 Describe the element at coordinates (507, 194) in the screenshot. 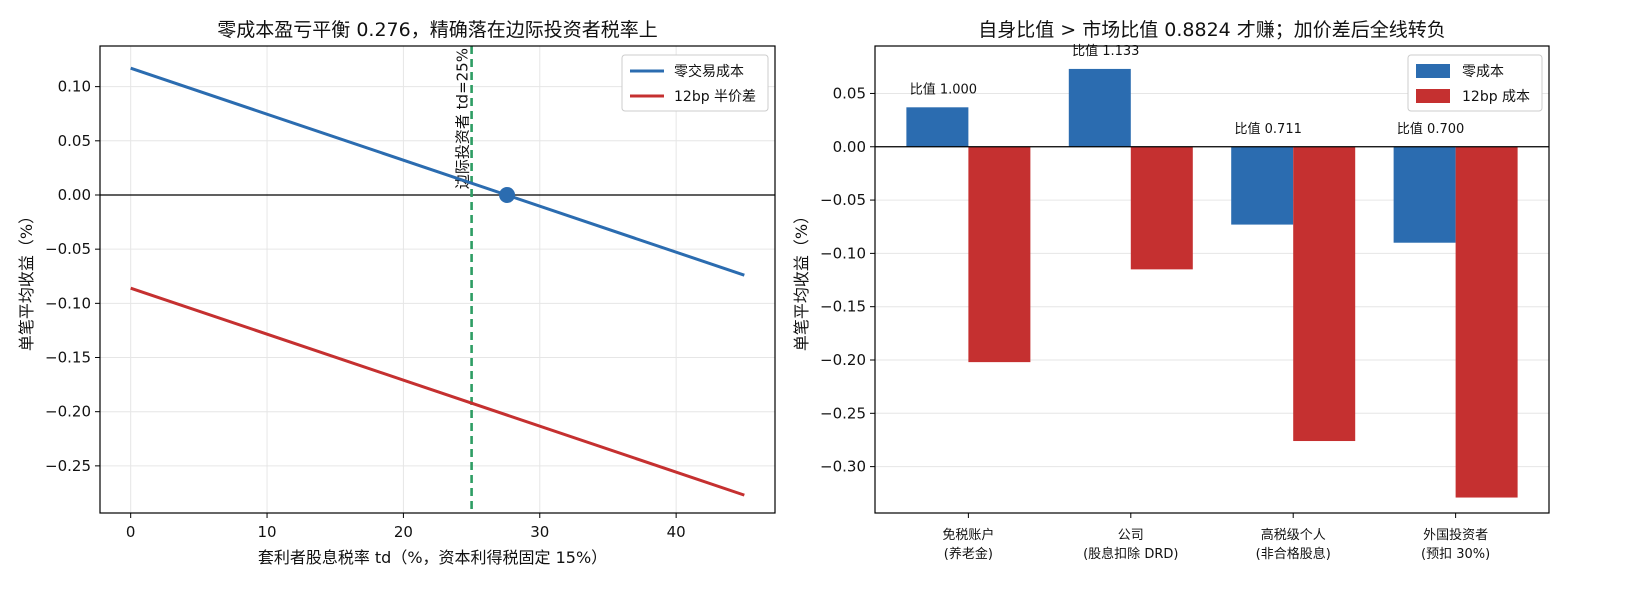

I see `breakeven-point` at that location.